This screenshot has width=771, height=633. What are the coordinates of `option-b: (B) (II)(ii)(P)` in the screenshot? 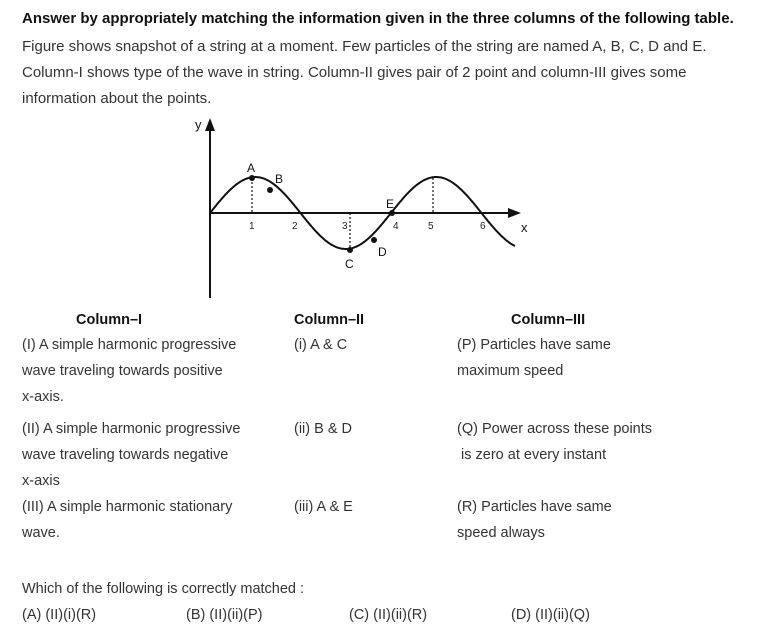 It's located at (224, 615).